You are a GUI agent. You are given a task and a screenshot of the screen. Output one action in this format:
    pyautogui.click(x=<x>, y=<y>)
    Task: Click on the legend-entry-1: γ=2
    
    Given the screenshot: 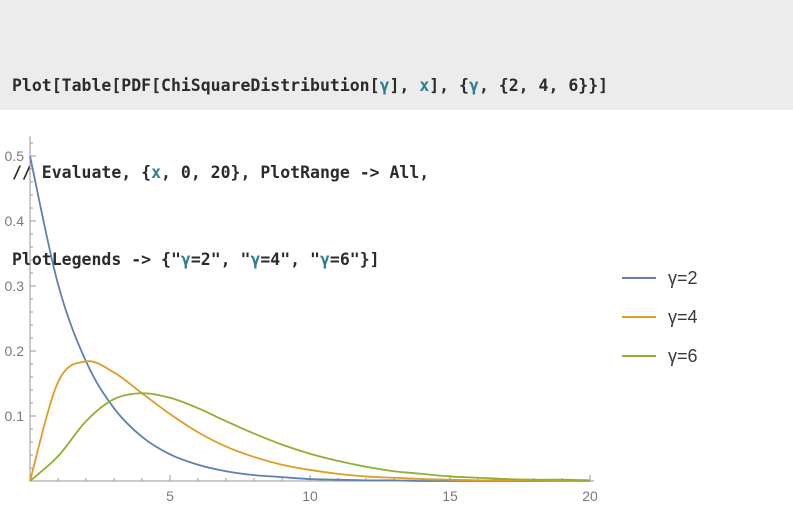 What is the action you would take?
    pyautogui.click(x=660, y=278)
    